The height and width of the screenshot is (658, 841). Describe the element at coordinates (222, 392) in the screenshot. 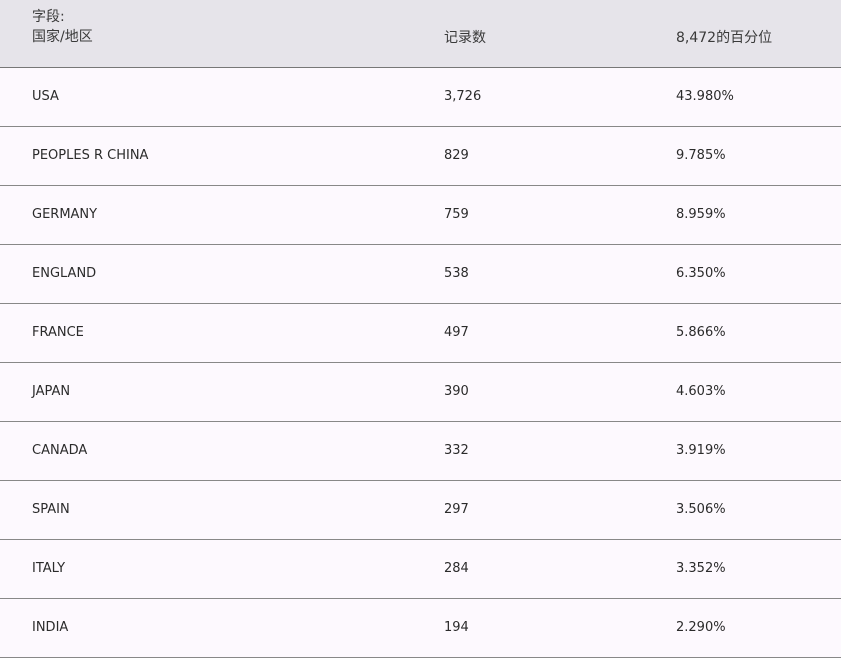

I see `country-cell: JAPAN` at that location.